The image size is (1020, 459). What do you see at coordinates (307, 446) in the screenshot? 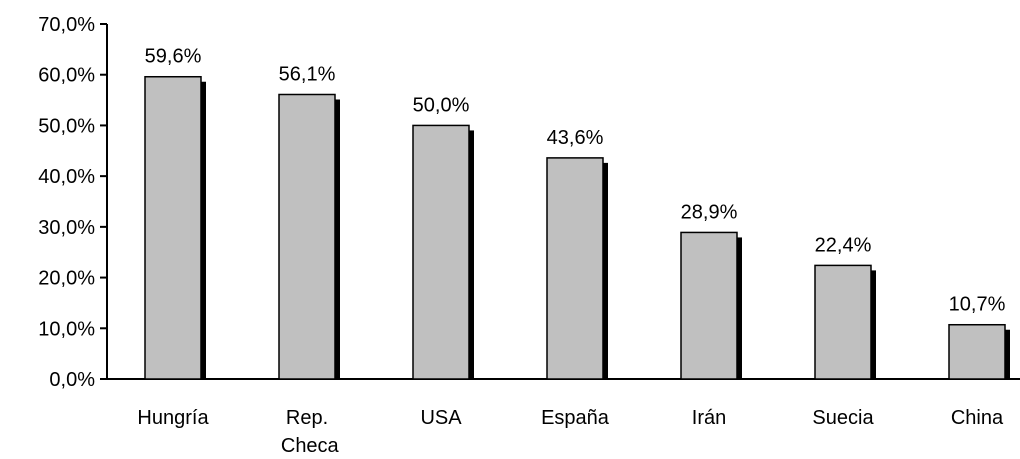
I see `x-tick-label-line: Checa` at bounding box center [307, 446].